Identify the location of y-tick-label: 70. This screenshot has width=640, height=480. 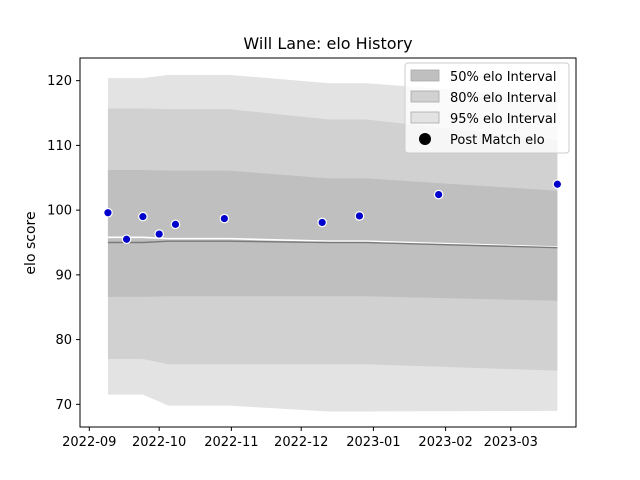
(63, 405).